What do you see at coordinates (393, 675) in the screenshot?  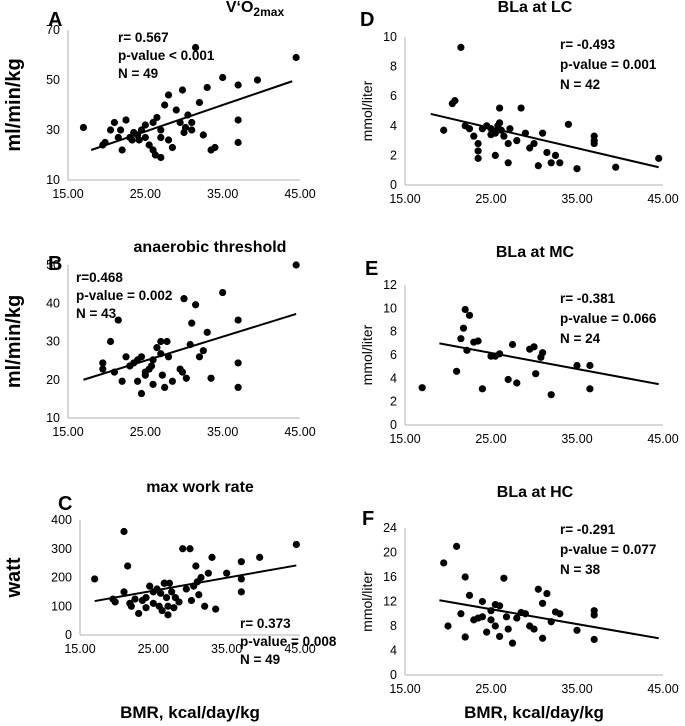 I see `y-tick-label: 0` at bounding box center [393, 675].